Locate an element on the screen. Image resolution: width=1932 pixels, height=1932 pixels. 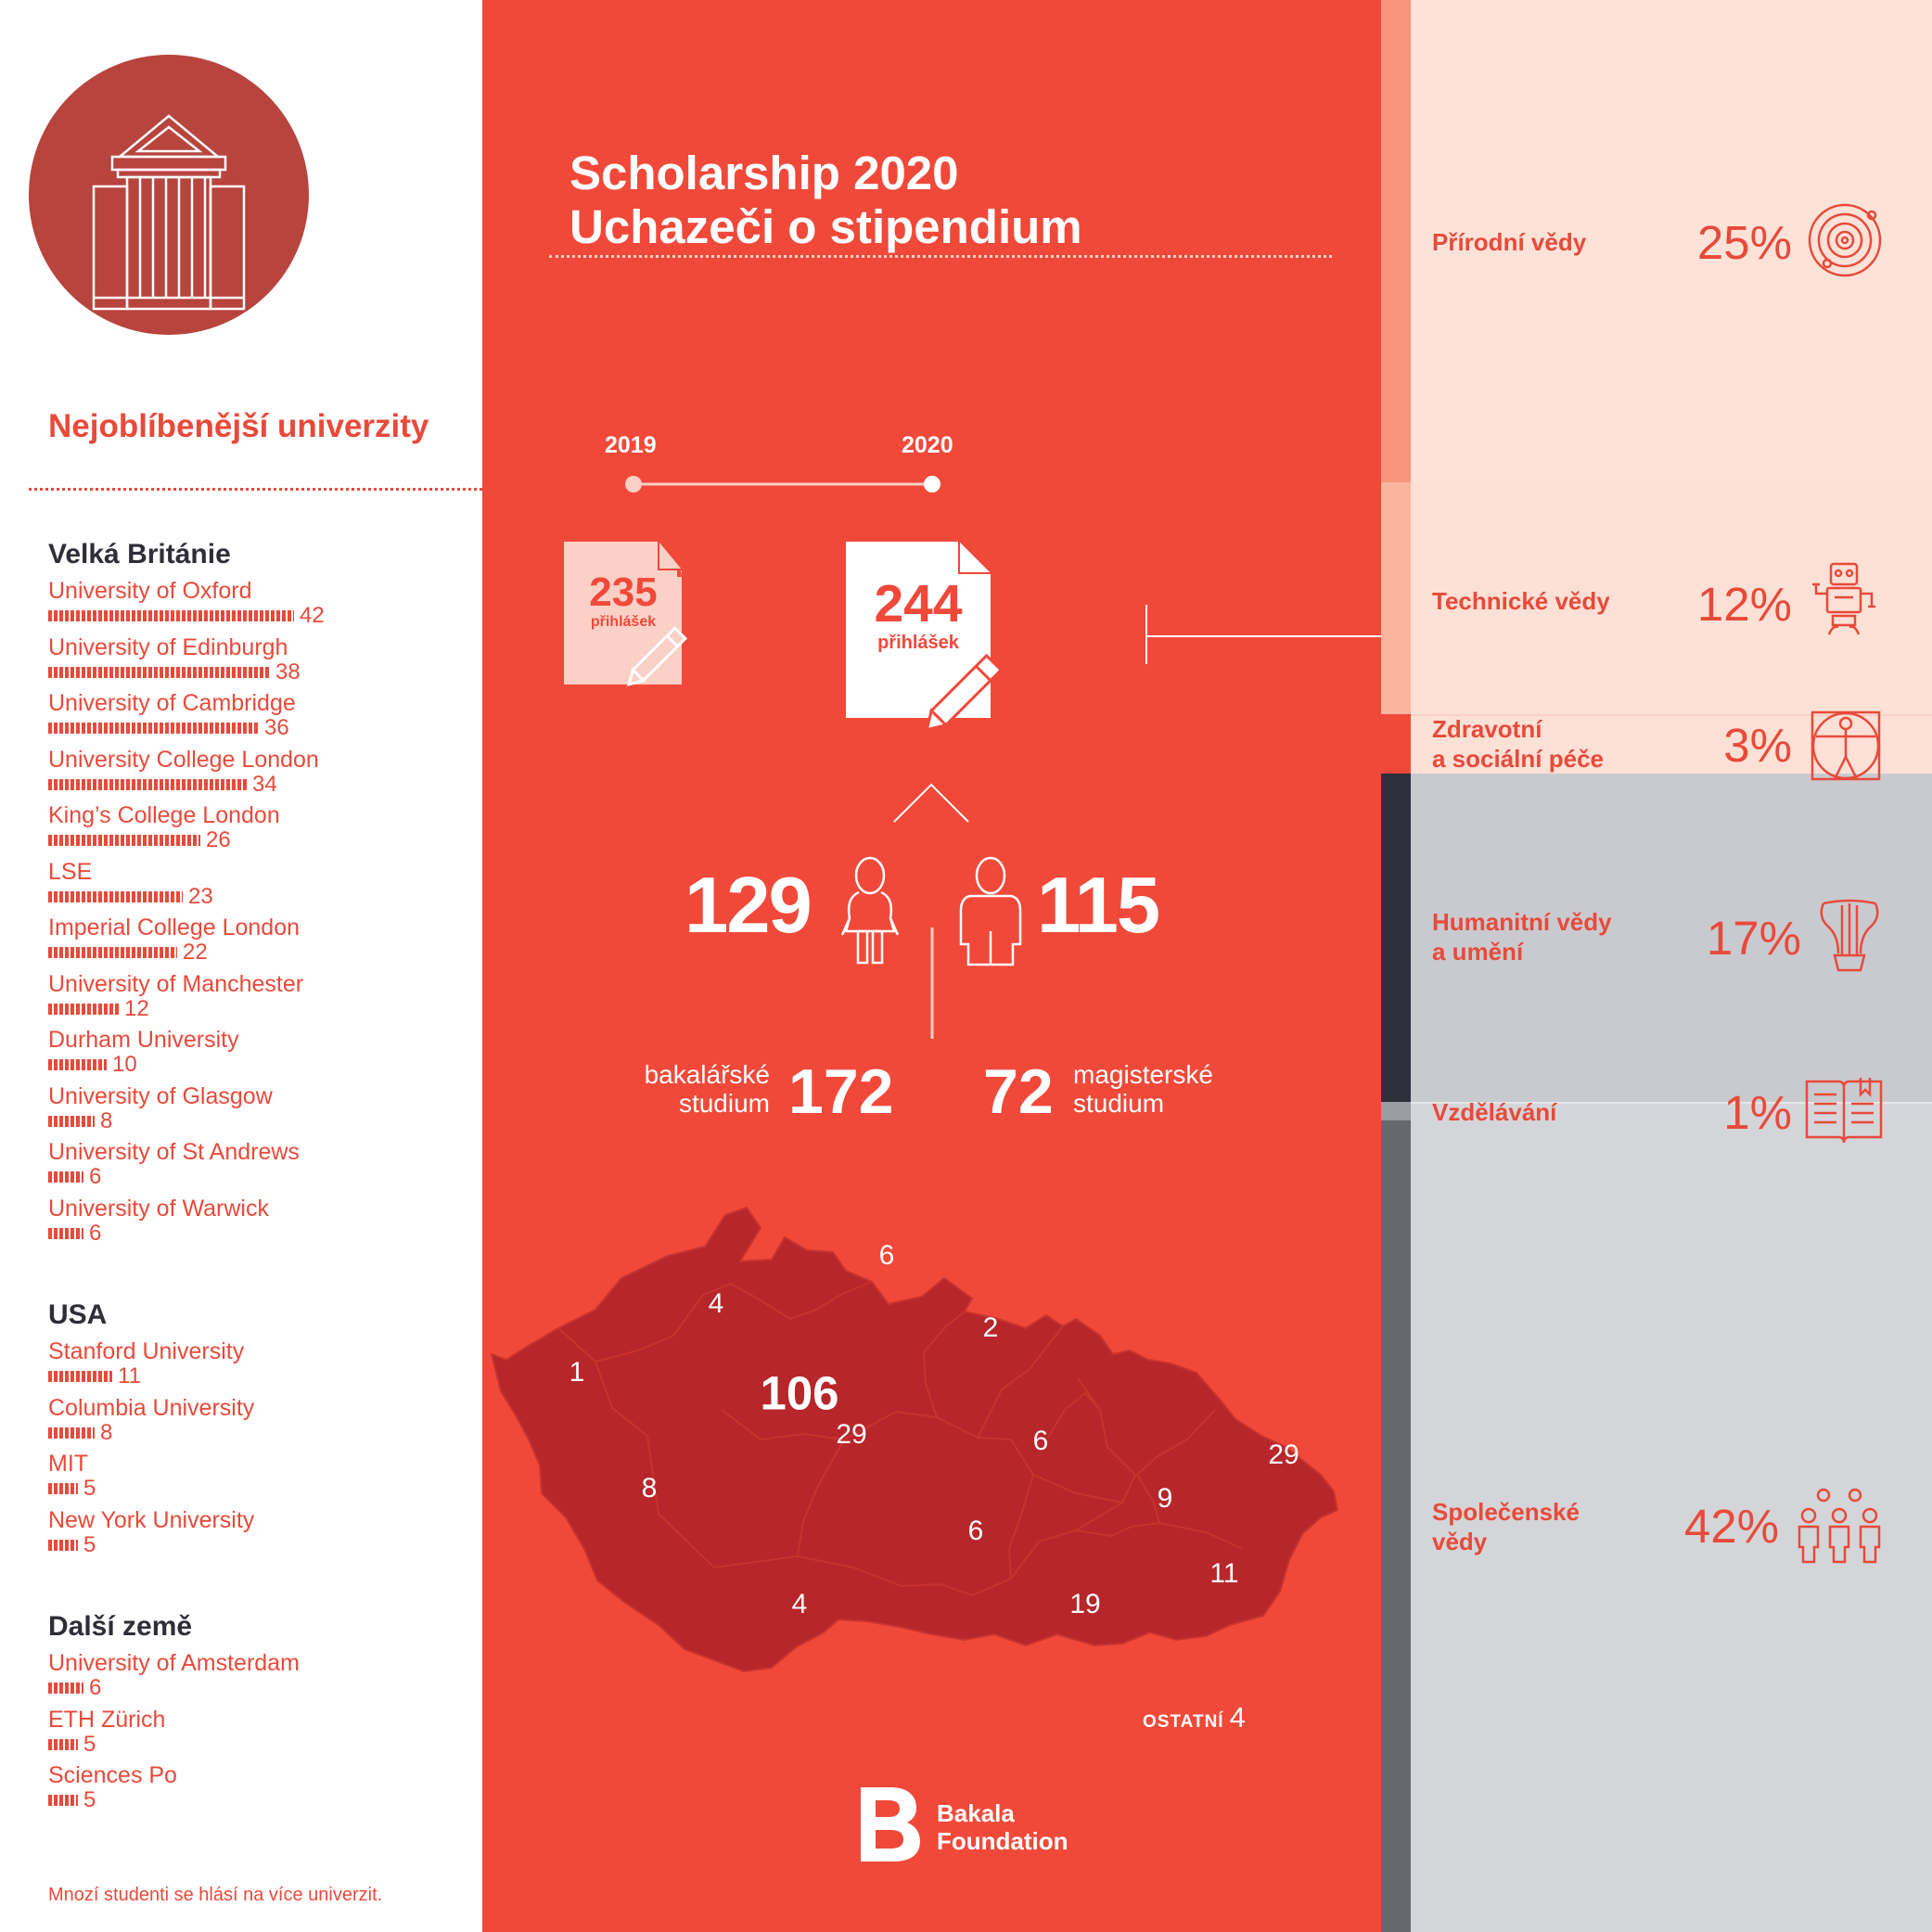
university-row: University College London 34 is located at coordinates (261, 774).